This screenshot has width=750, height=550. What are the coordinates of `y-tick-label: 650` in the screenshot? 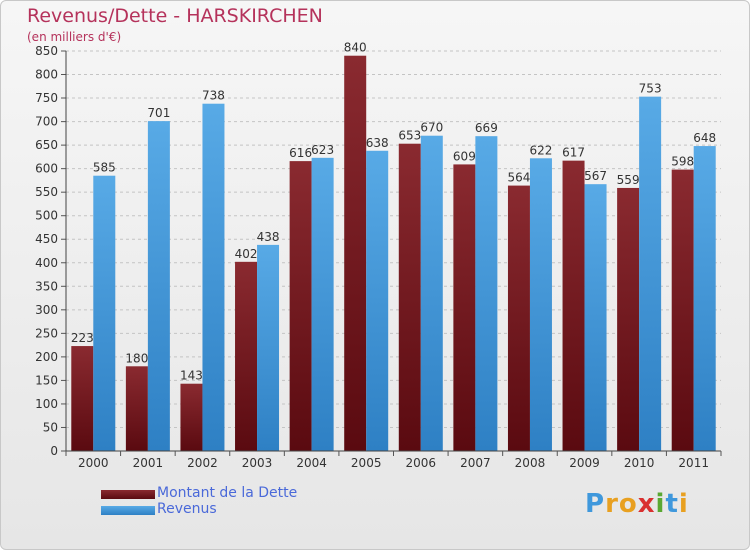 It's located at (46, 145).